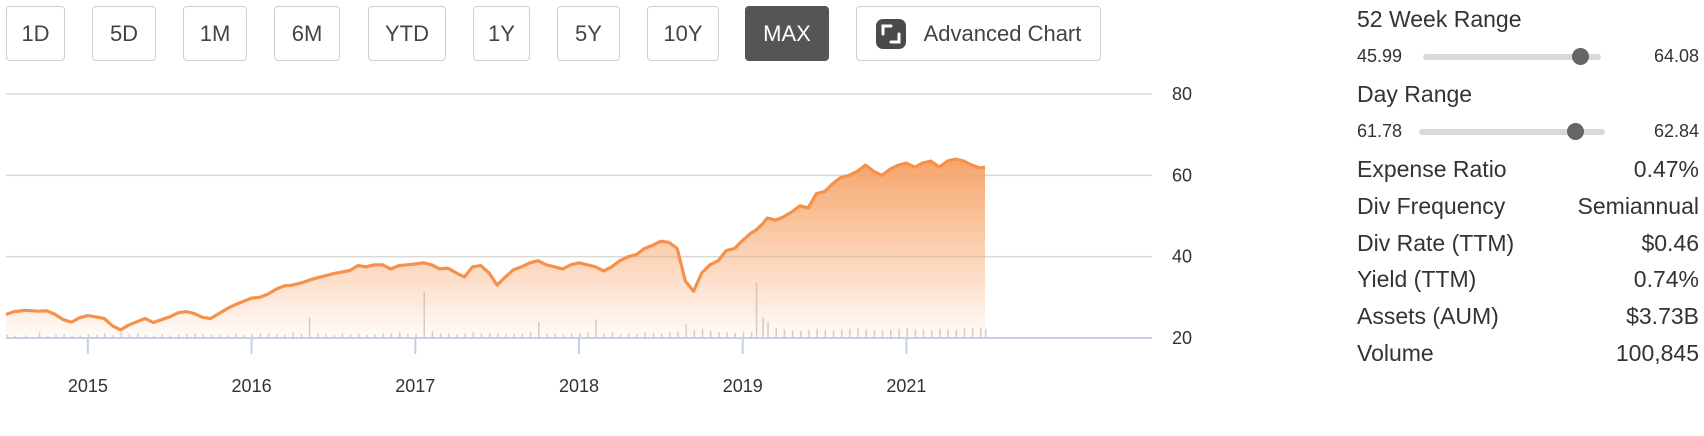  Describe the element at coordinates (906, 386) in the screenshot. I see `x-tick-label: 2021` at that location.